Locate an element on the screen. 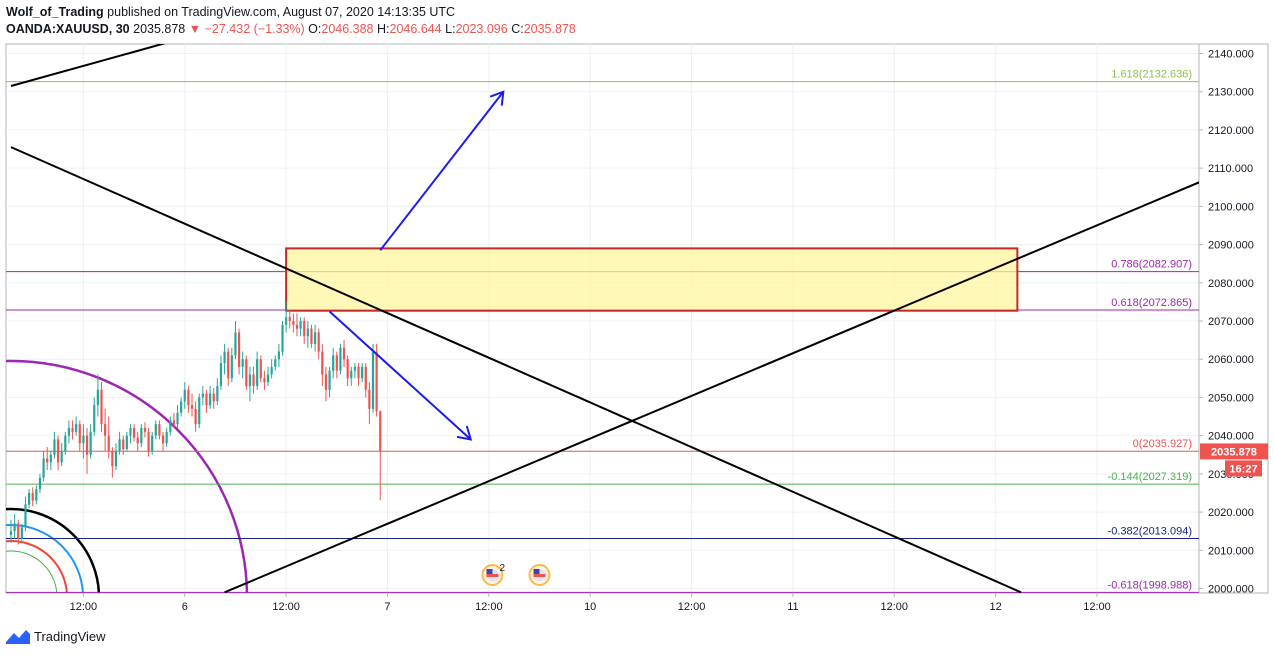 Image resolution: width=1274 pixels, height=656 pixels. y-tick-label: 2020.000 is located at coordinates (1231, 513).